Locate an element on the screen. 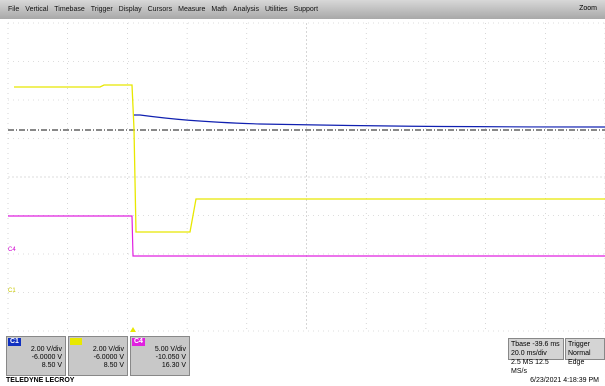 The image size is (605, 386). scale: 5.00 V/div is located at coordinates (170, 349).